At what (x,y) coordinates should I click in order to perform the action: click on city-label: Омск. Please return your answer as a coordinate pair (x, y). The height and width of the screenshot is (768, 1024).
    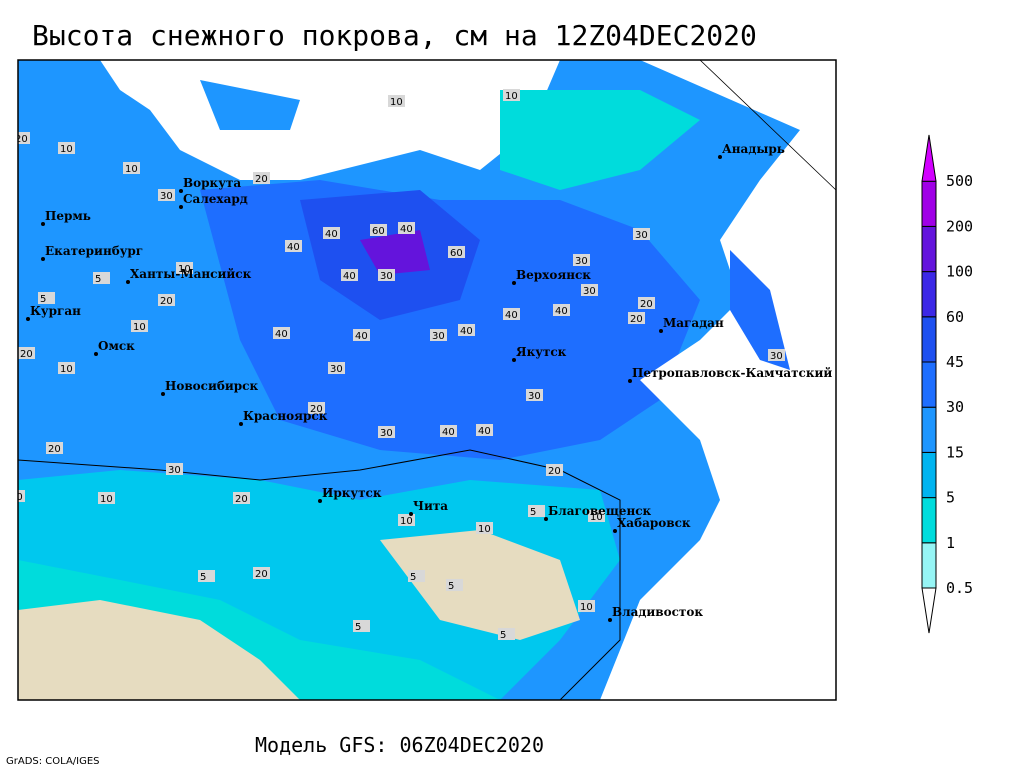
    Looking at the image, I should click on (116, 346).